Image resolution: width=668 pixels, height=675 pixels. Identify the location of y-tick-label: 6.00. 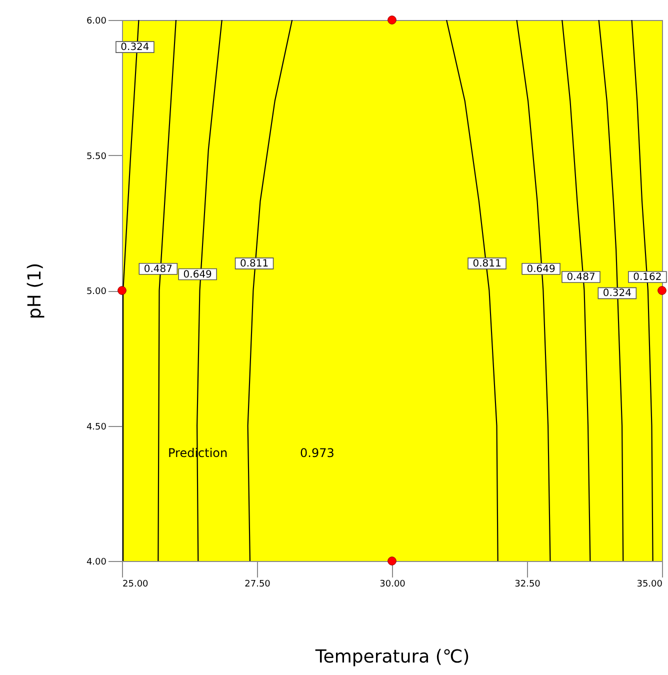
(96, 21).